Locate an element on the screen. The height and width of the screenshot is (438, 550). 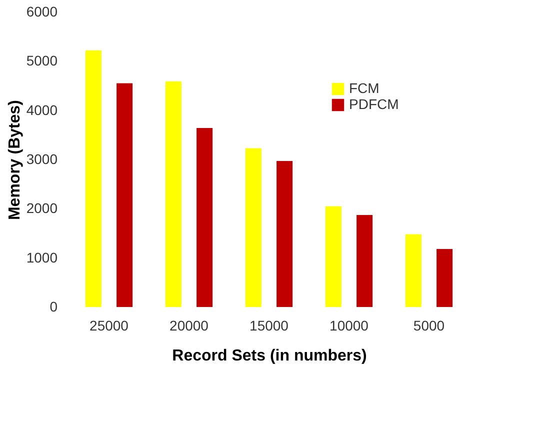
x-tick-label: 5000 is located at coordinates (429, 326).